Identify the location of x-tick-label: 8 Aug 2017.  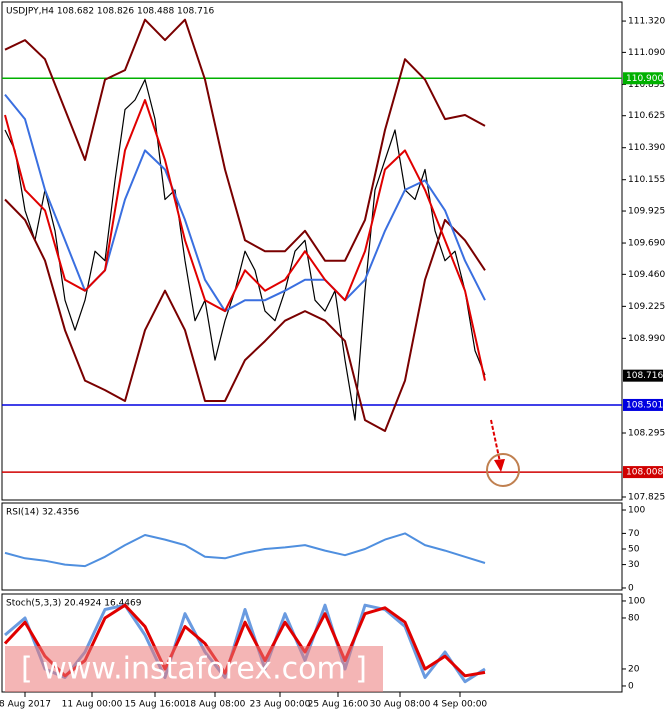
(25, 705).